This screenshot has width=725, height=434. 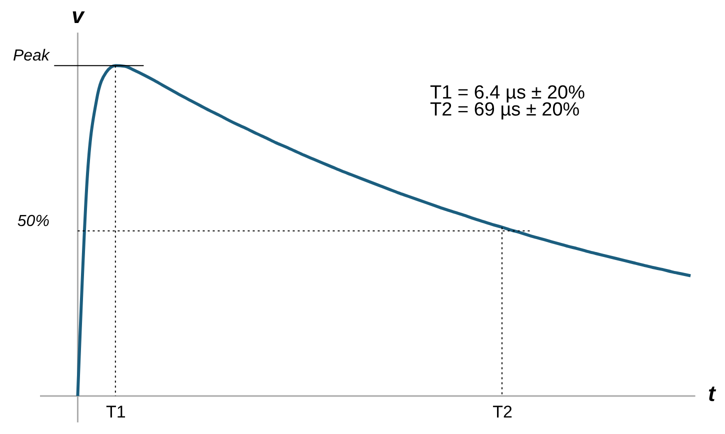 What do you see at coordinates (33, 221) in the screenshot?
I see `ref-line-label: 50%` at bounding box center [33, 221].